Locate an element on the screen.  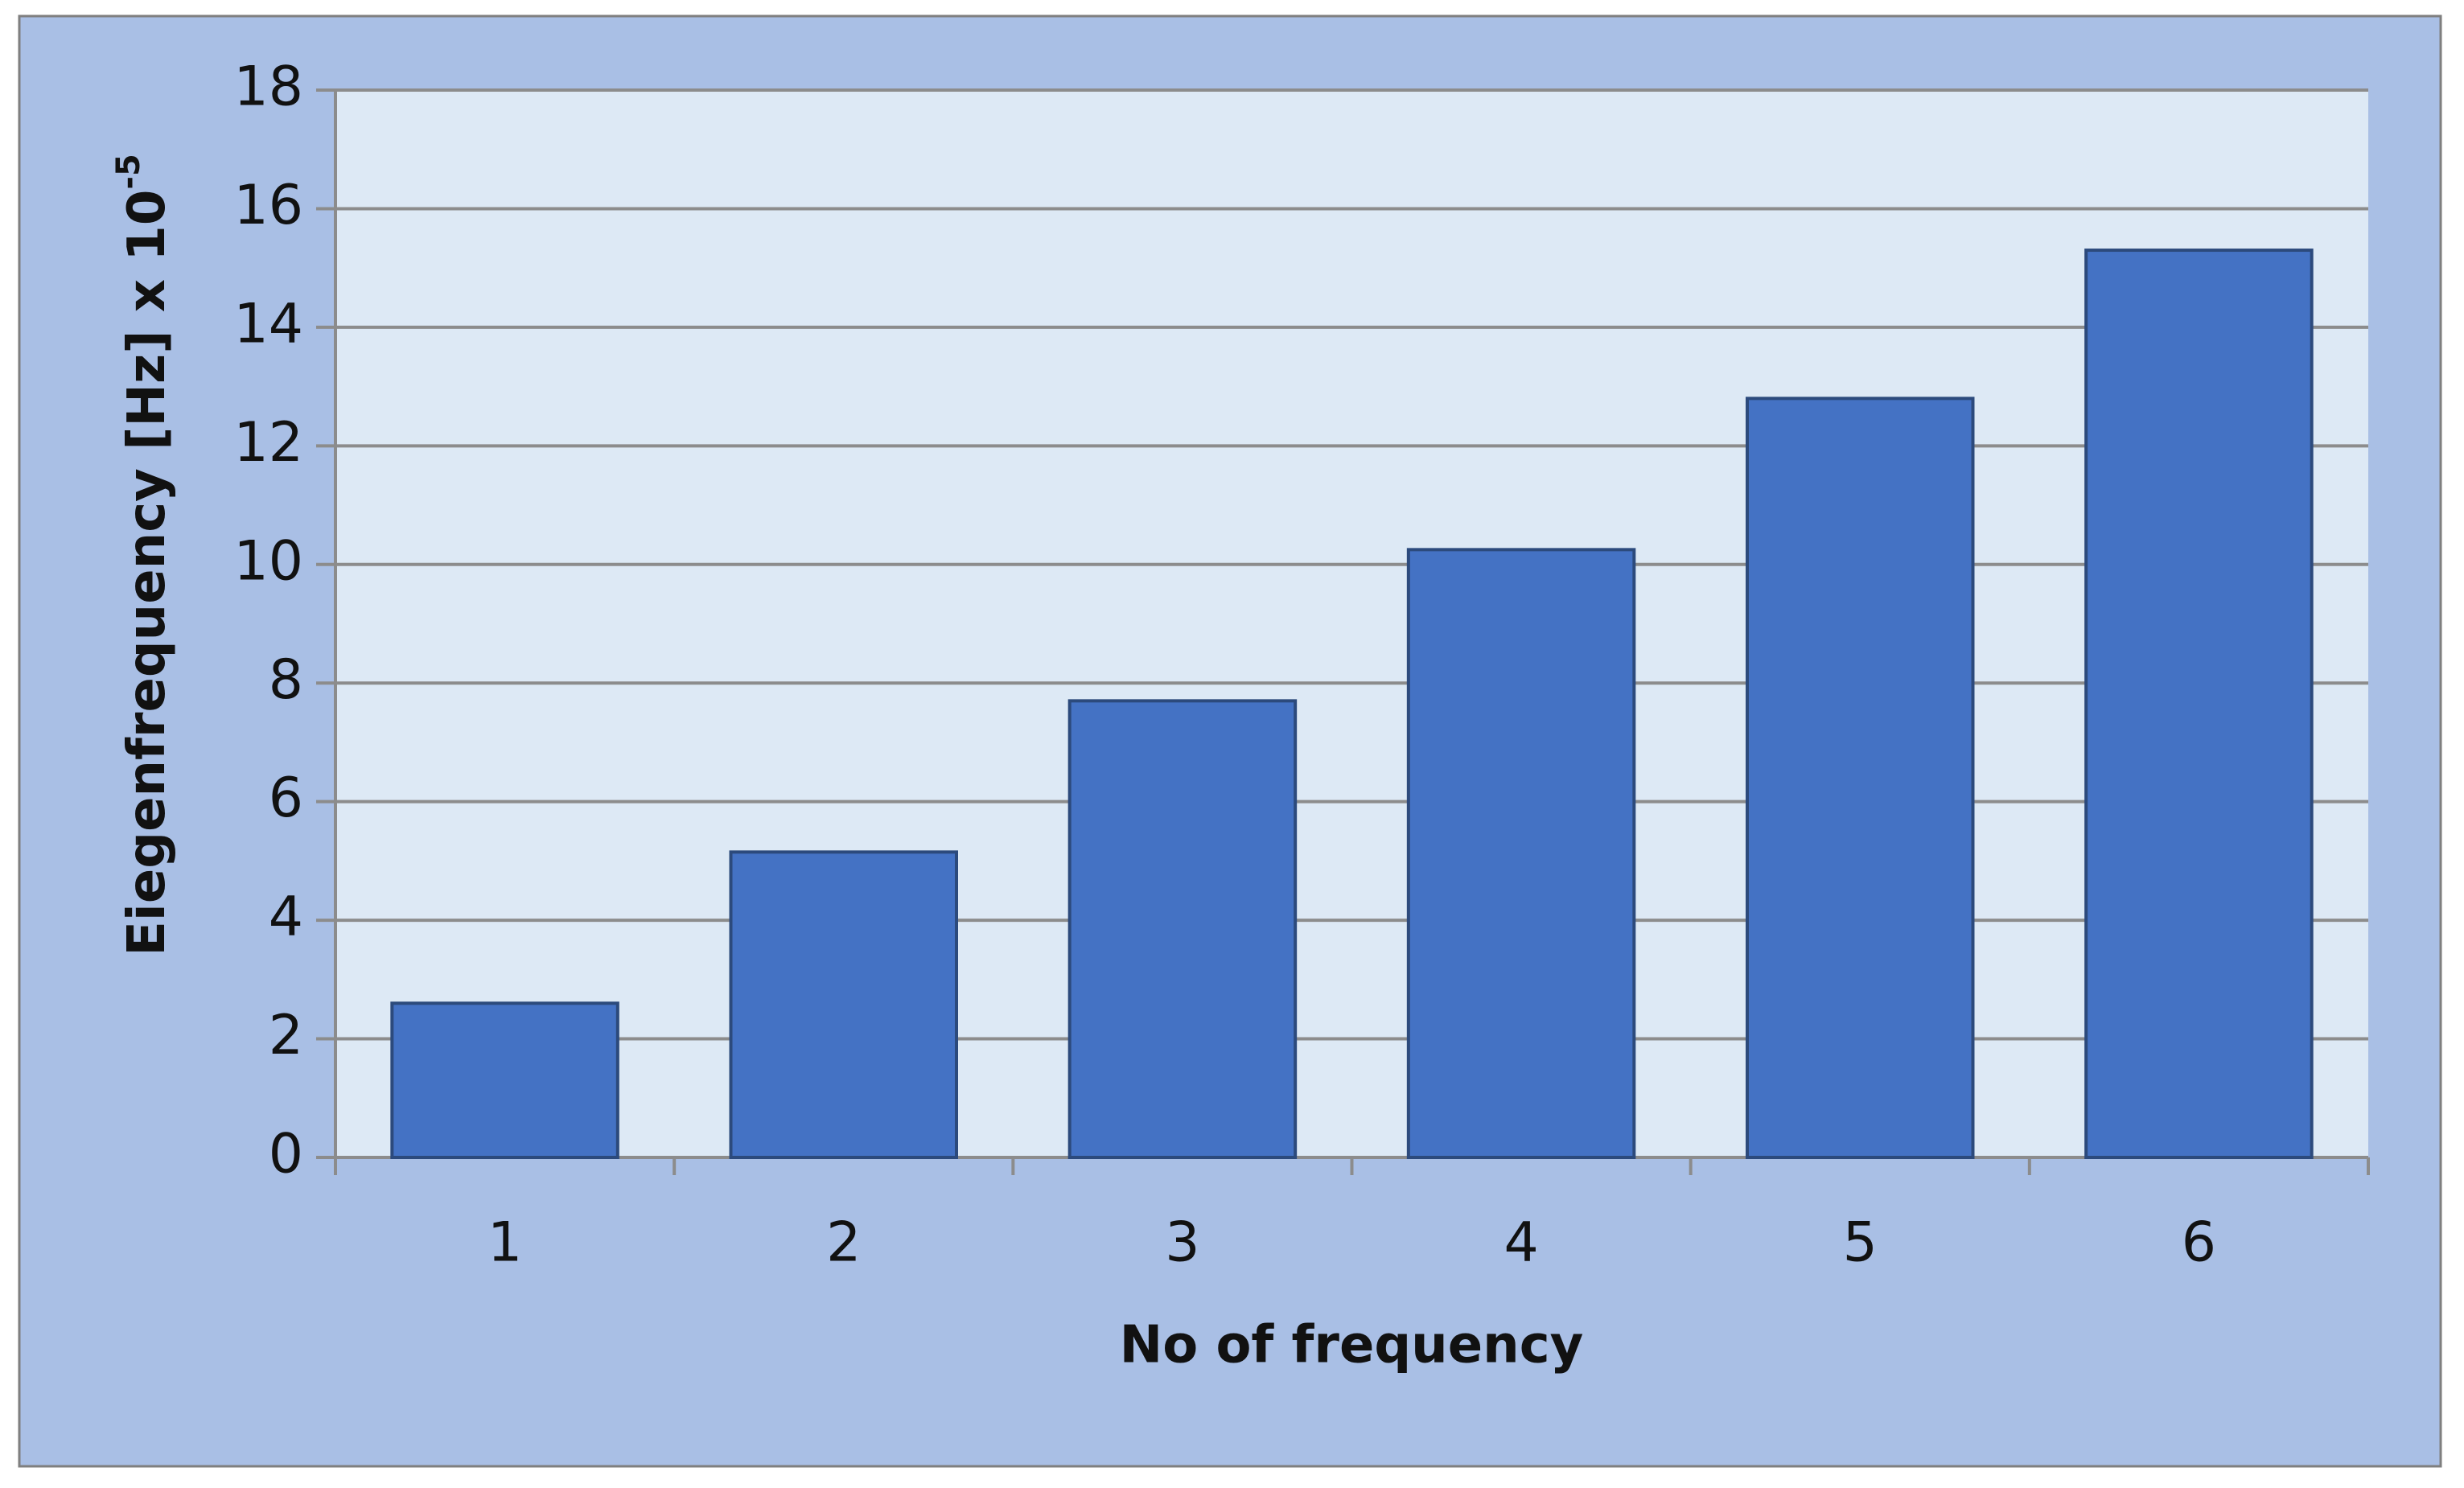
x-tick-label: 2 is located at coordinates (843, 1243).